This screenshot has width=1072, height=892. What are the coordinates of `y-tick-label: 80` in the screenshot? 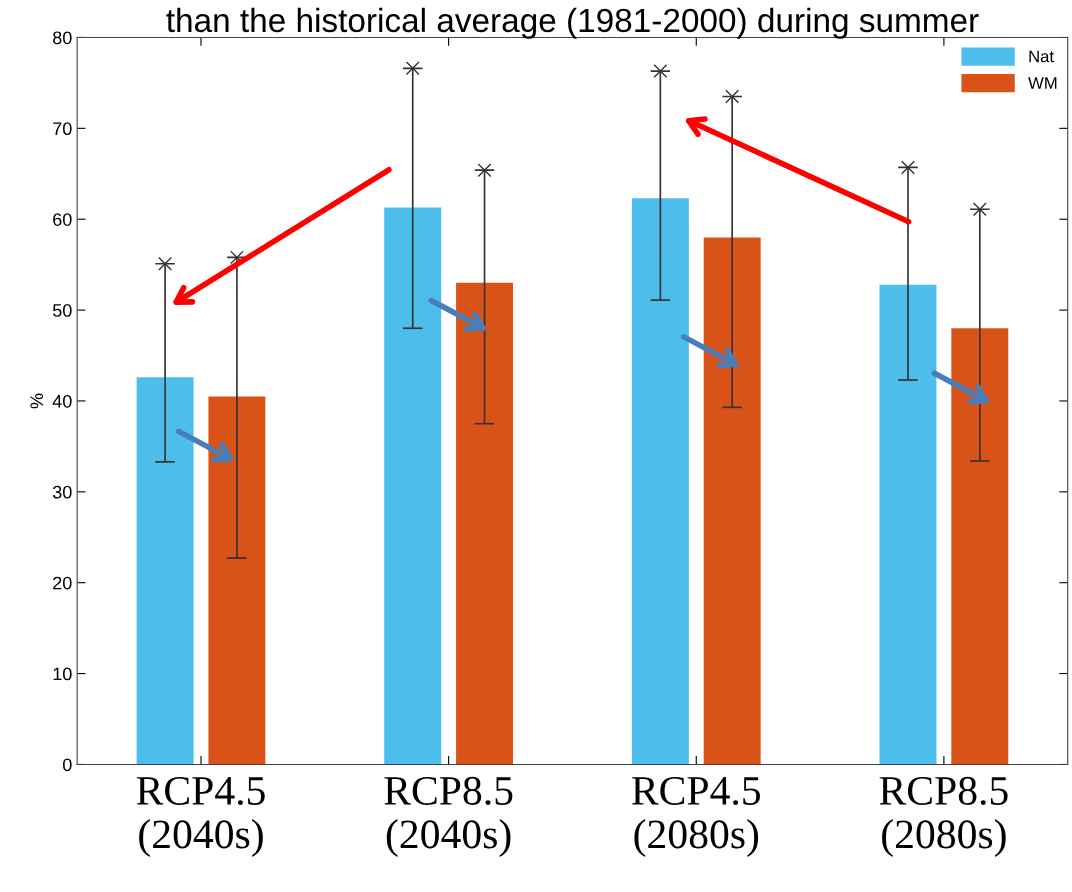 It's located at (62, 38).